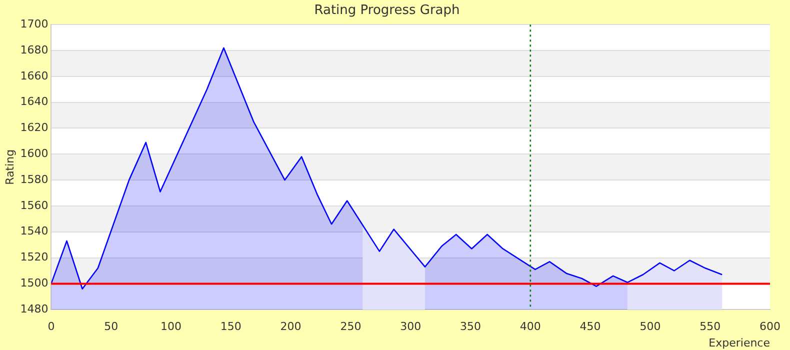  What do you see at coordinates (530, 327) in the screenshot?
I see `x-tick-label: 400` at bounding box center [530, 327].